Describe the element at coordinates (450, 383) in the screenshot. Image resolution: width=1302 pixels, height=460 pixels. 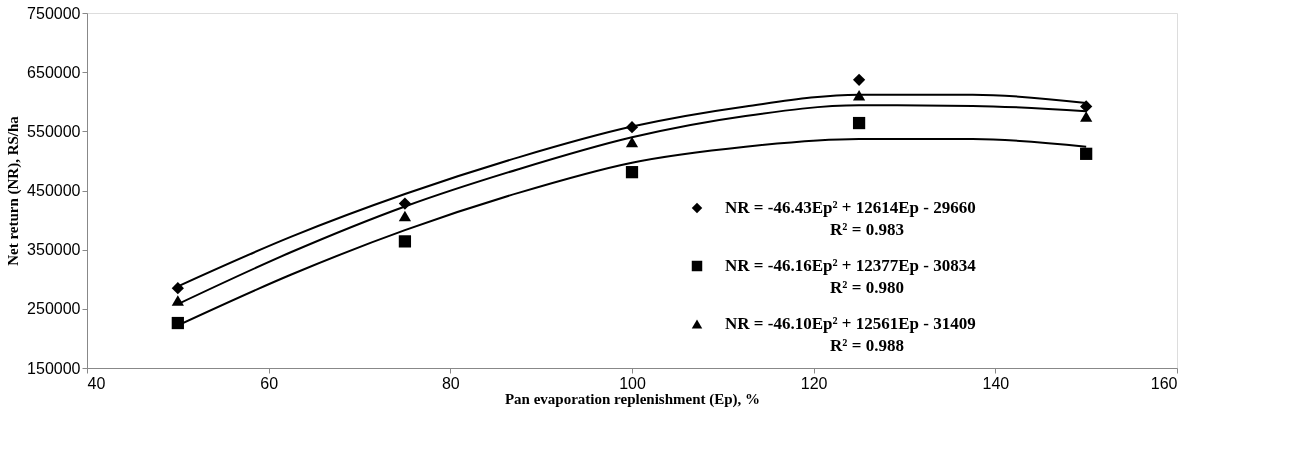
I see `x-tick-label: 80` at that location.